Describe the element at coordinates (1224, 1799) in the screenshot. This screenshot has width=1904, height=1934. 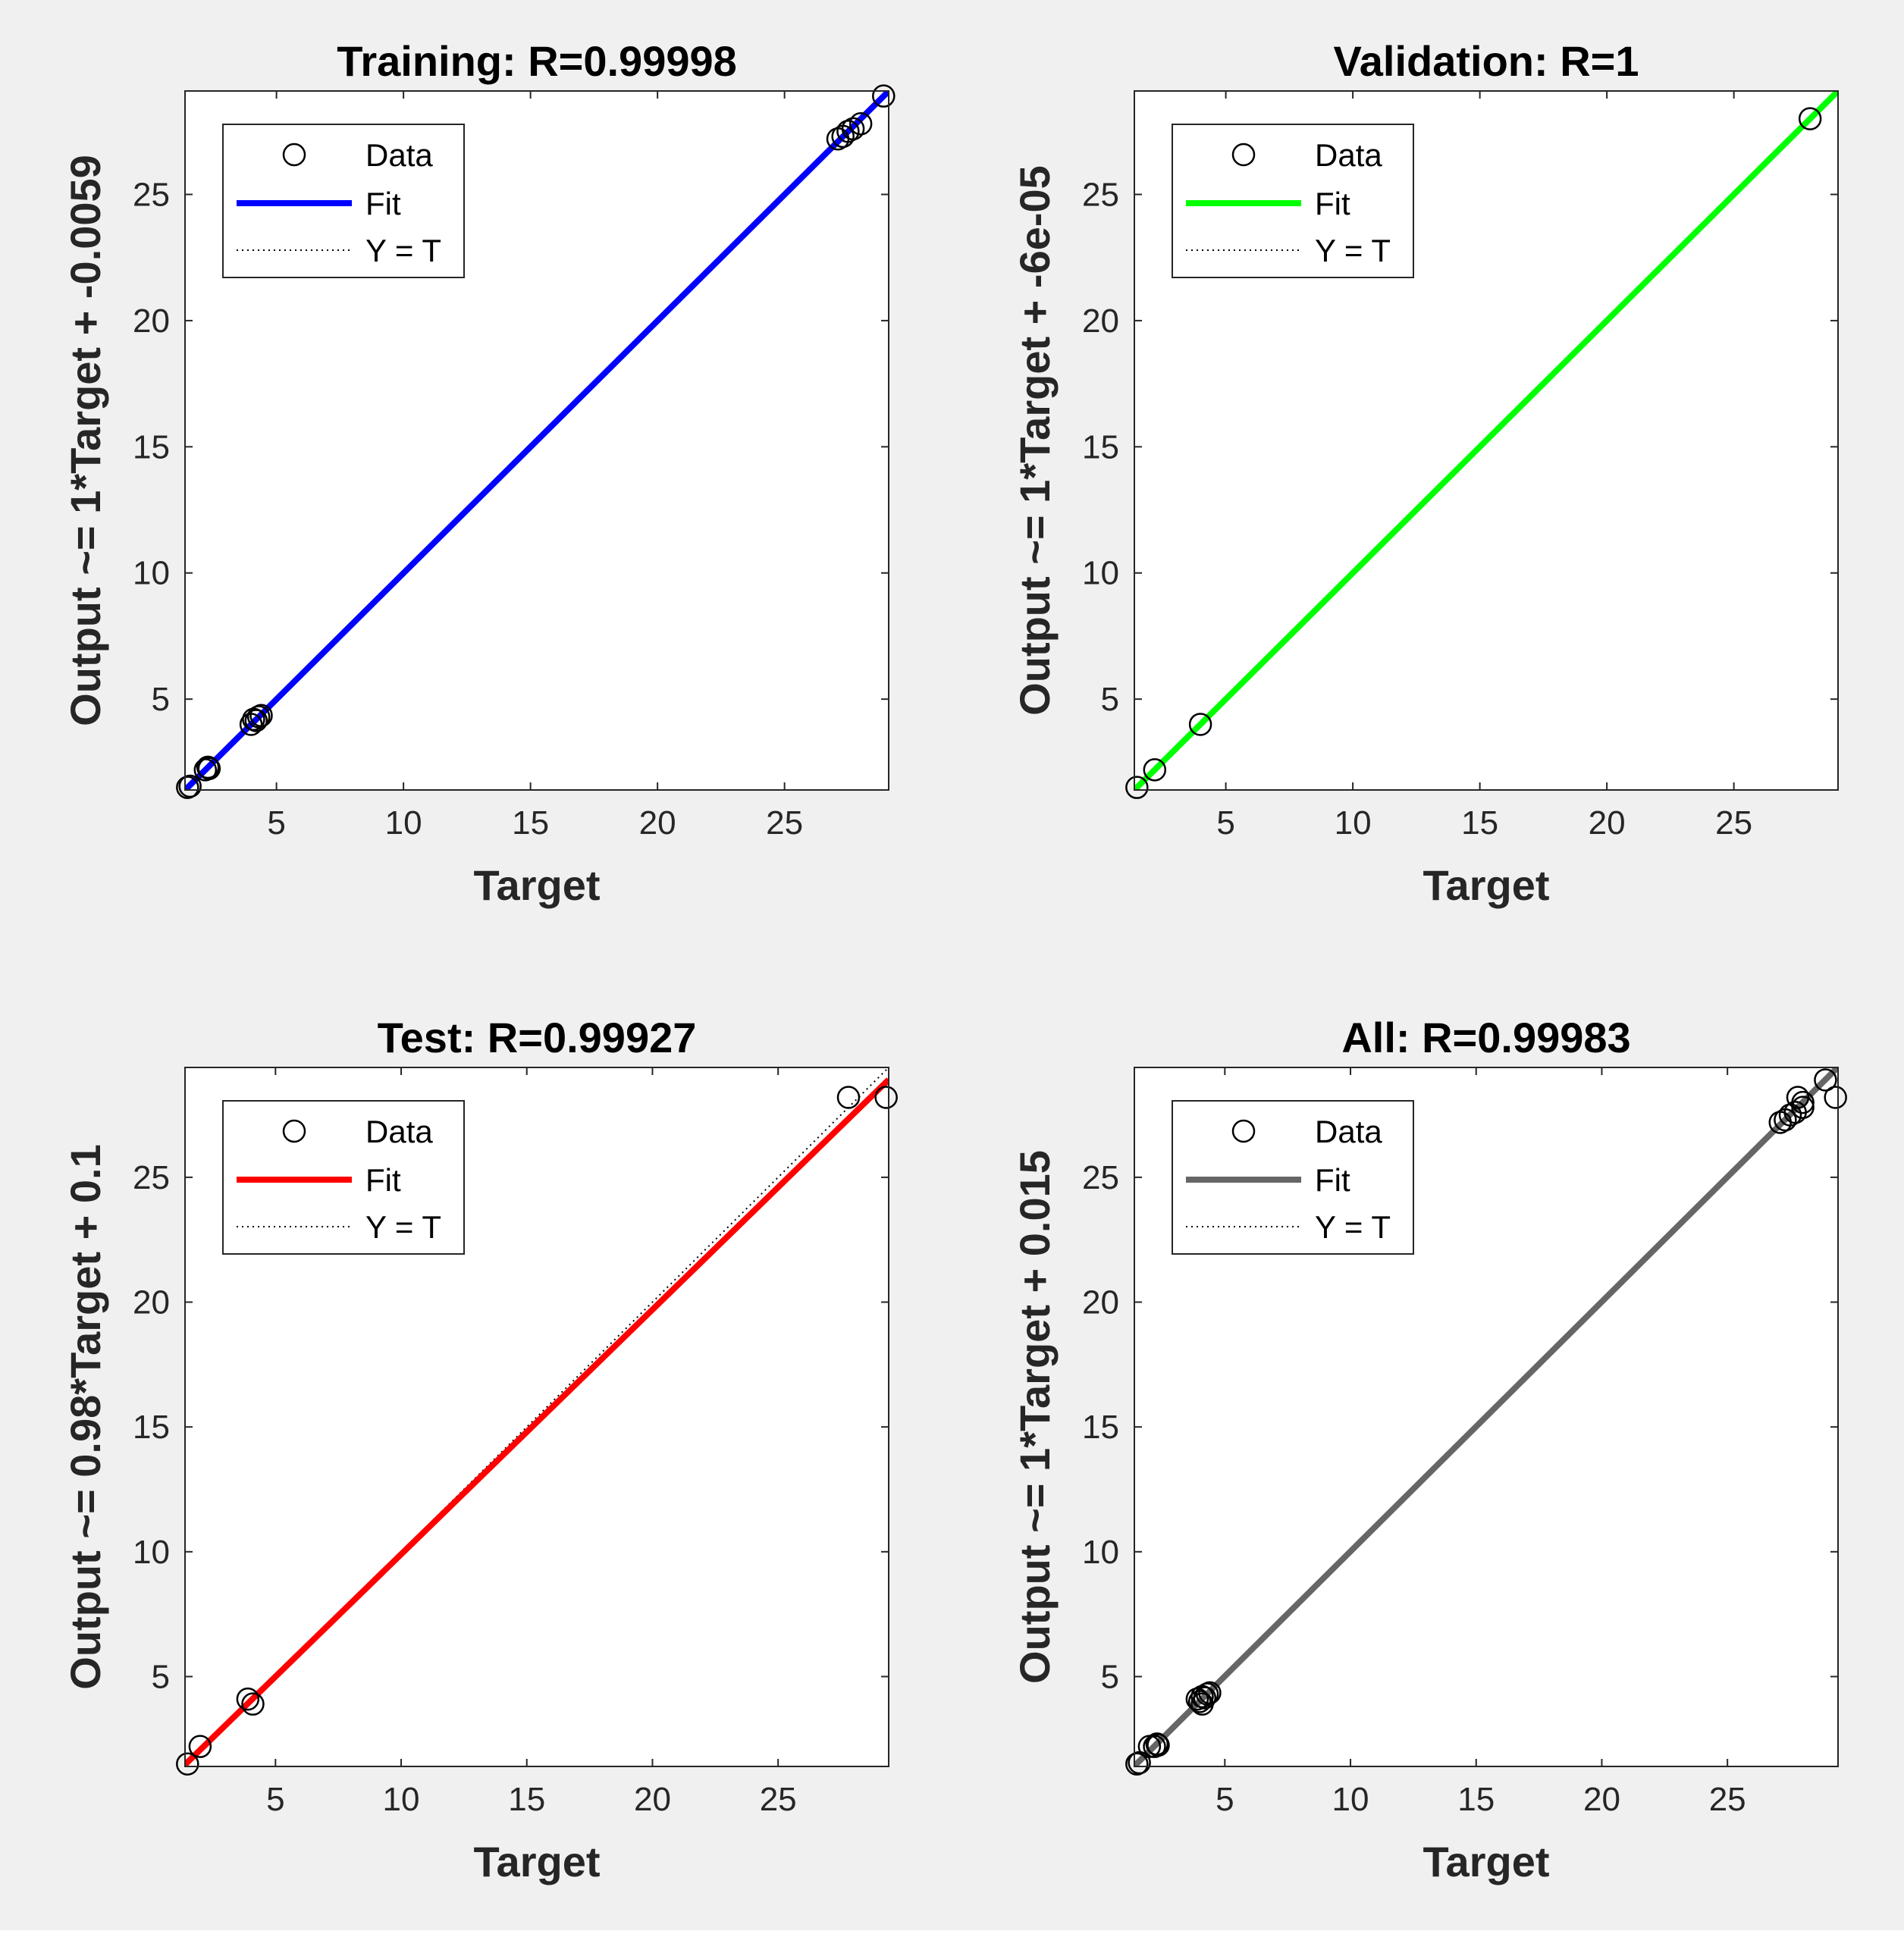
I see `all-xtick-label: 5` at that location.